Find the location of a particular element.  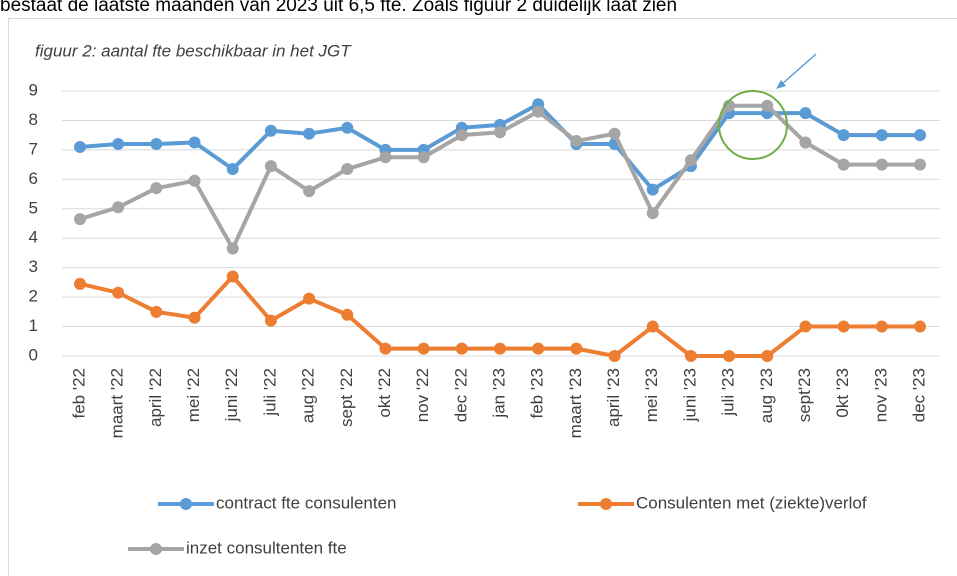

series-line is located at coordinates (499, 147).